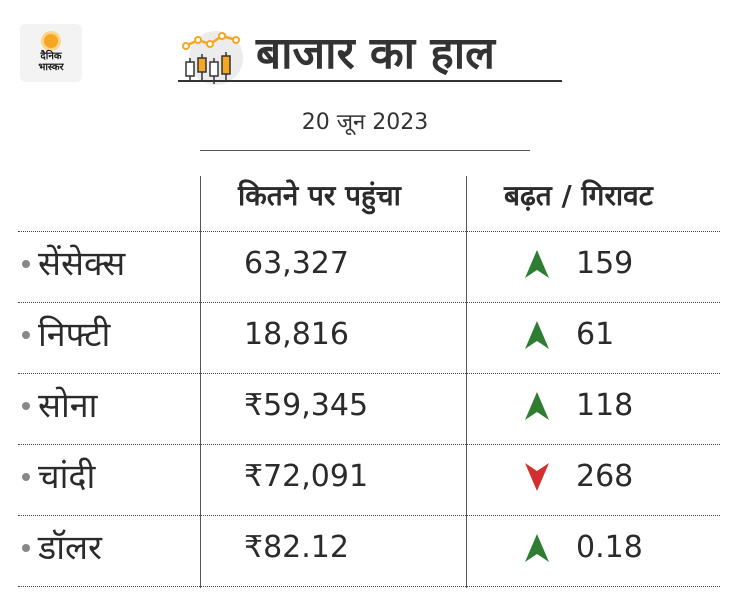 This screenshot has width=730, height=600. What do you see at coordinates (365, 549) in the screenshot?
I see `table-row: डॉलर ₹82.12 0.18` at bounding box center [365, 549].